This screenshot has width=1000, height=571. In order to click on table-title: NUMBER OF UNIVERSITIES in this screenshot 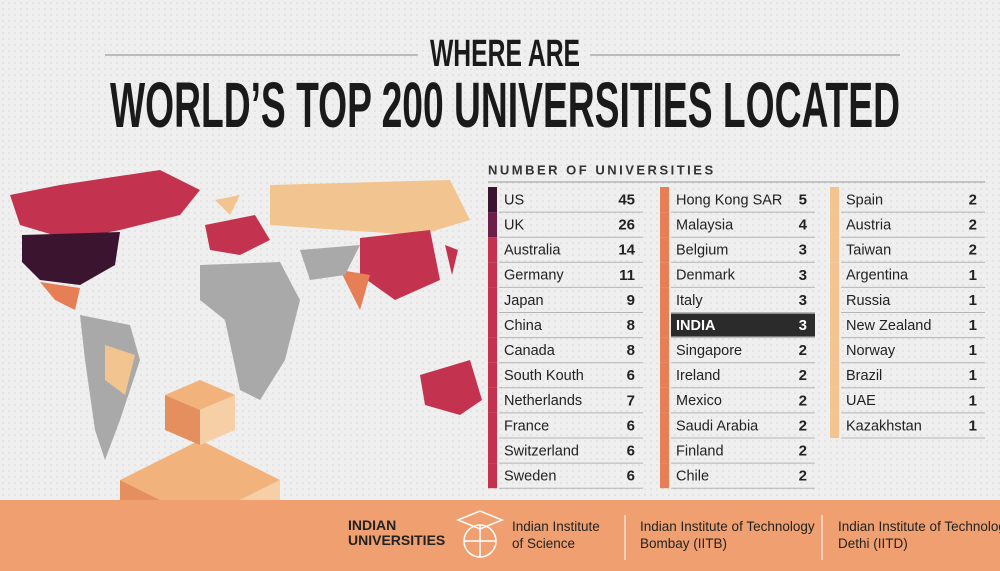, I will do `click(602, 169)`.